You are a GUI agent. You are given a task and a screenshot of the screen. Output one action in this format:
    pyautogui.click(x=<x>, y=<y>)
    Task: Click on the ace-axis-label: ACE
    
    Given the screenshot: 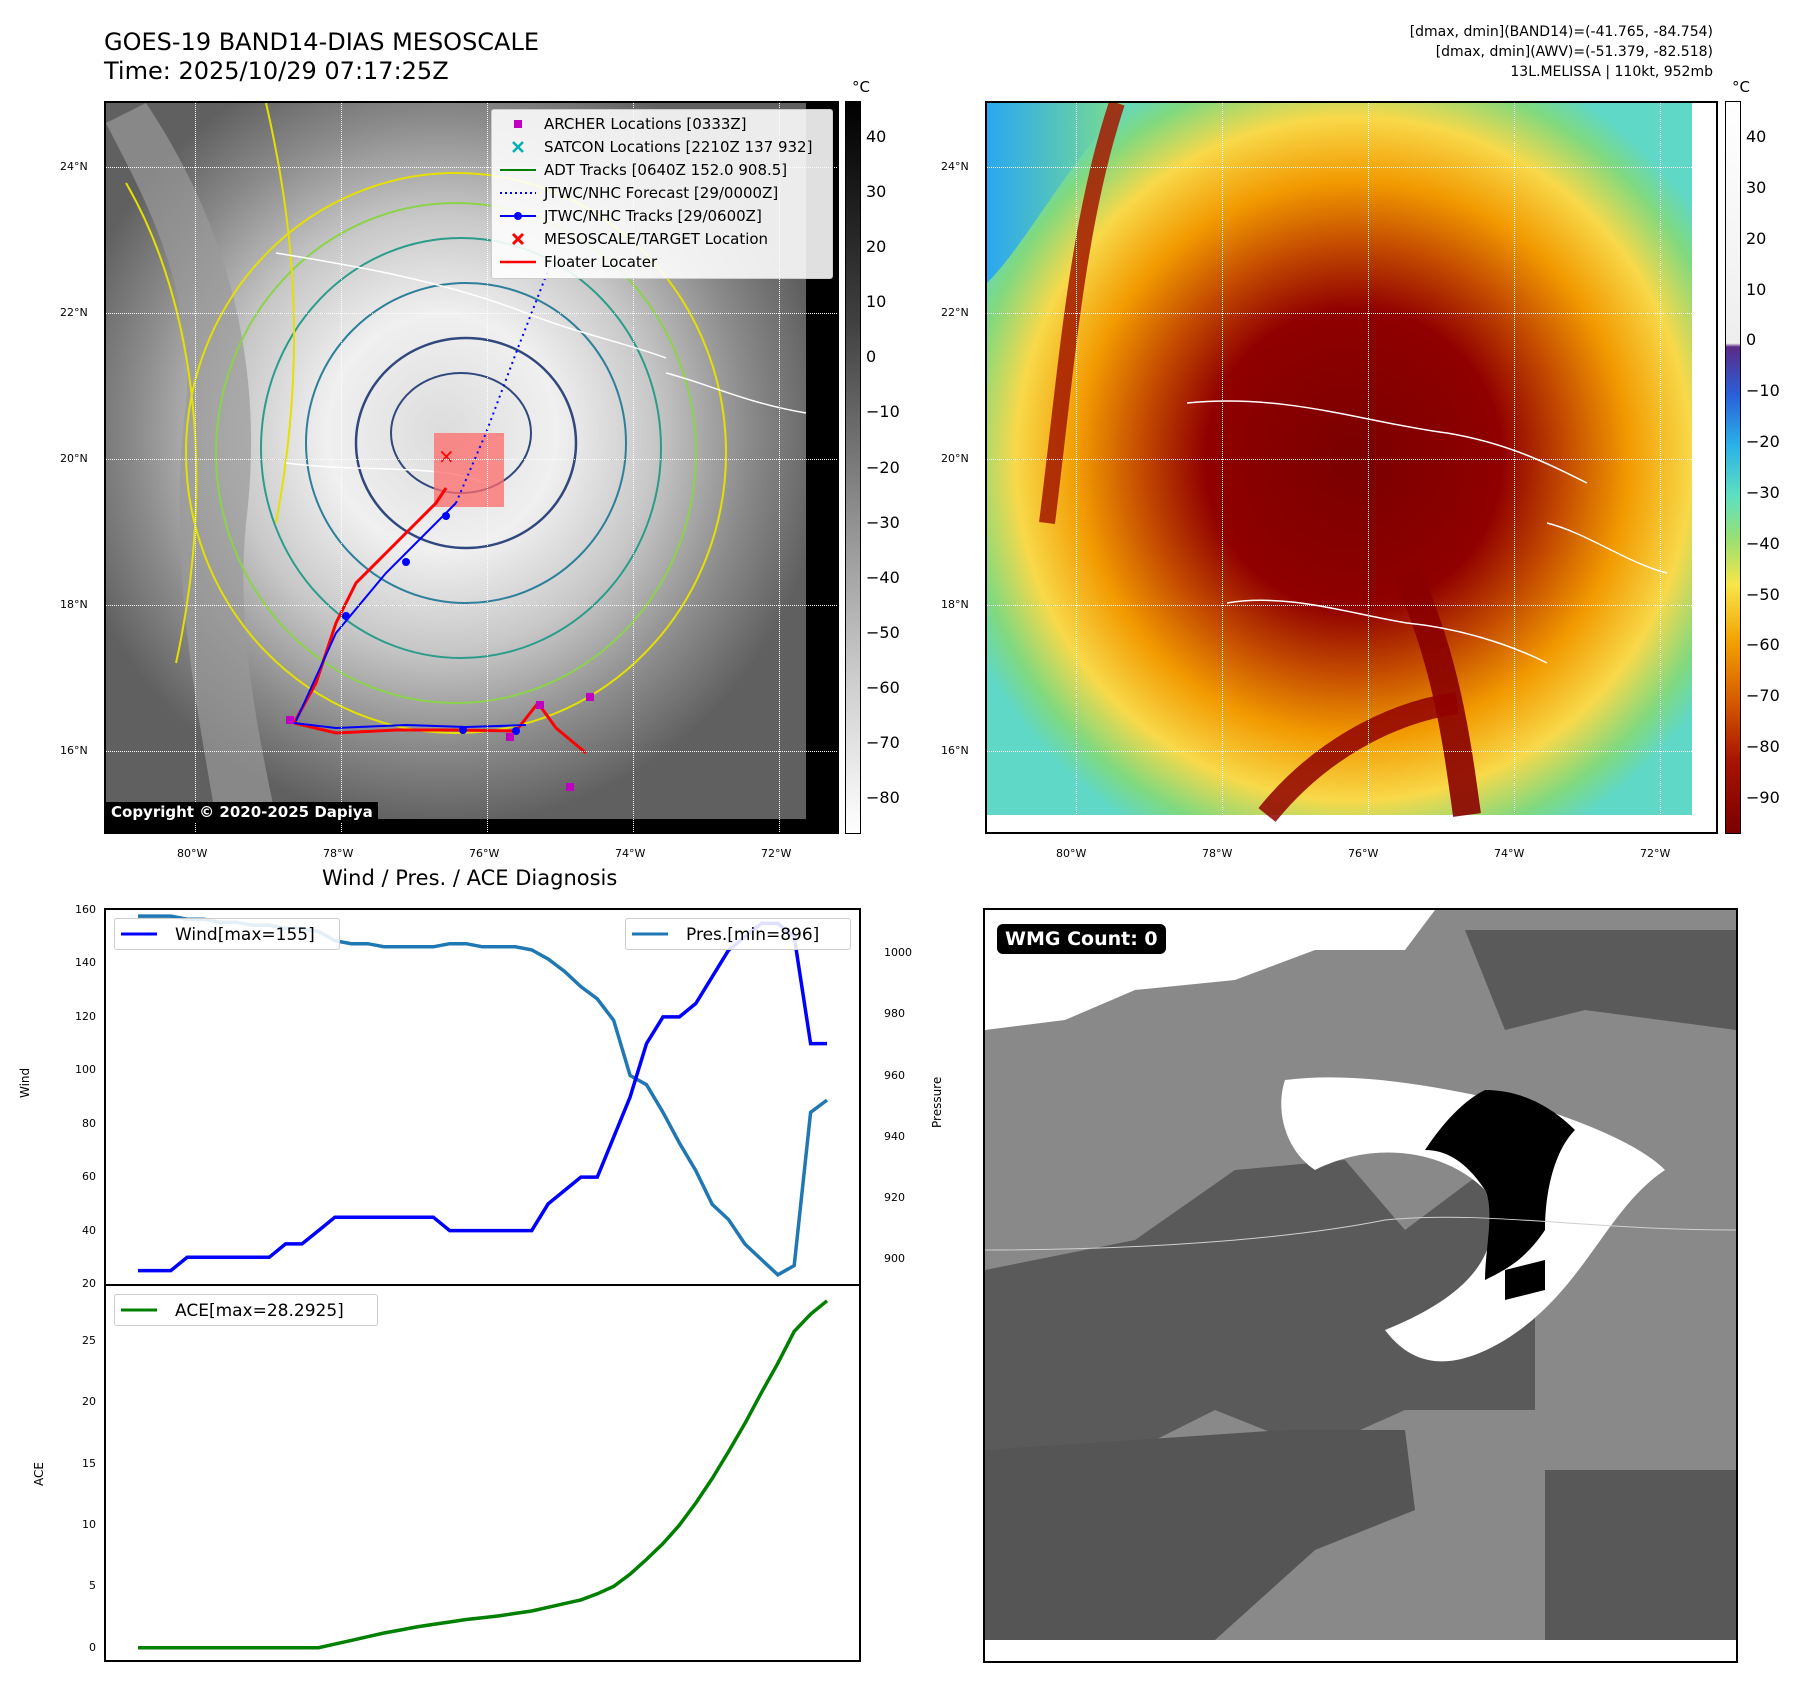 What is the action you would take?
    pyautogui.click(x=39, y=1474)
    